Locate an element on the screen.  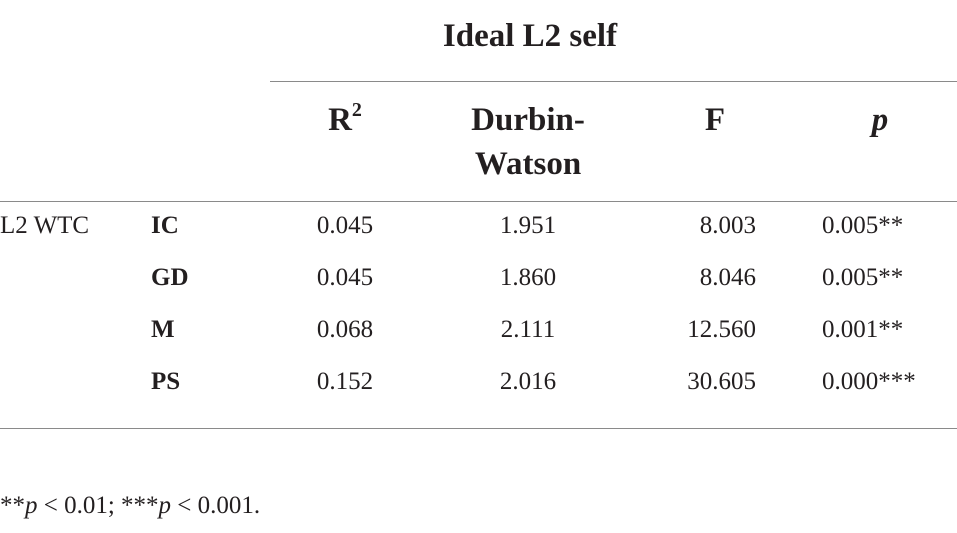
footnote-p-1: p is located at coordinates (31, 505).